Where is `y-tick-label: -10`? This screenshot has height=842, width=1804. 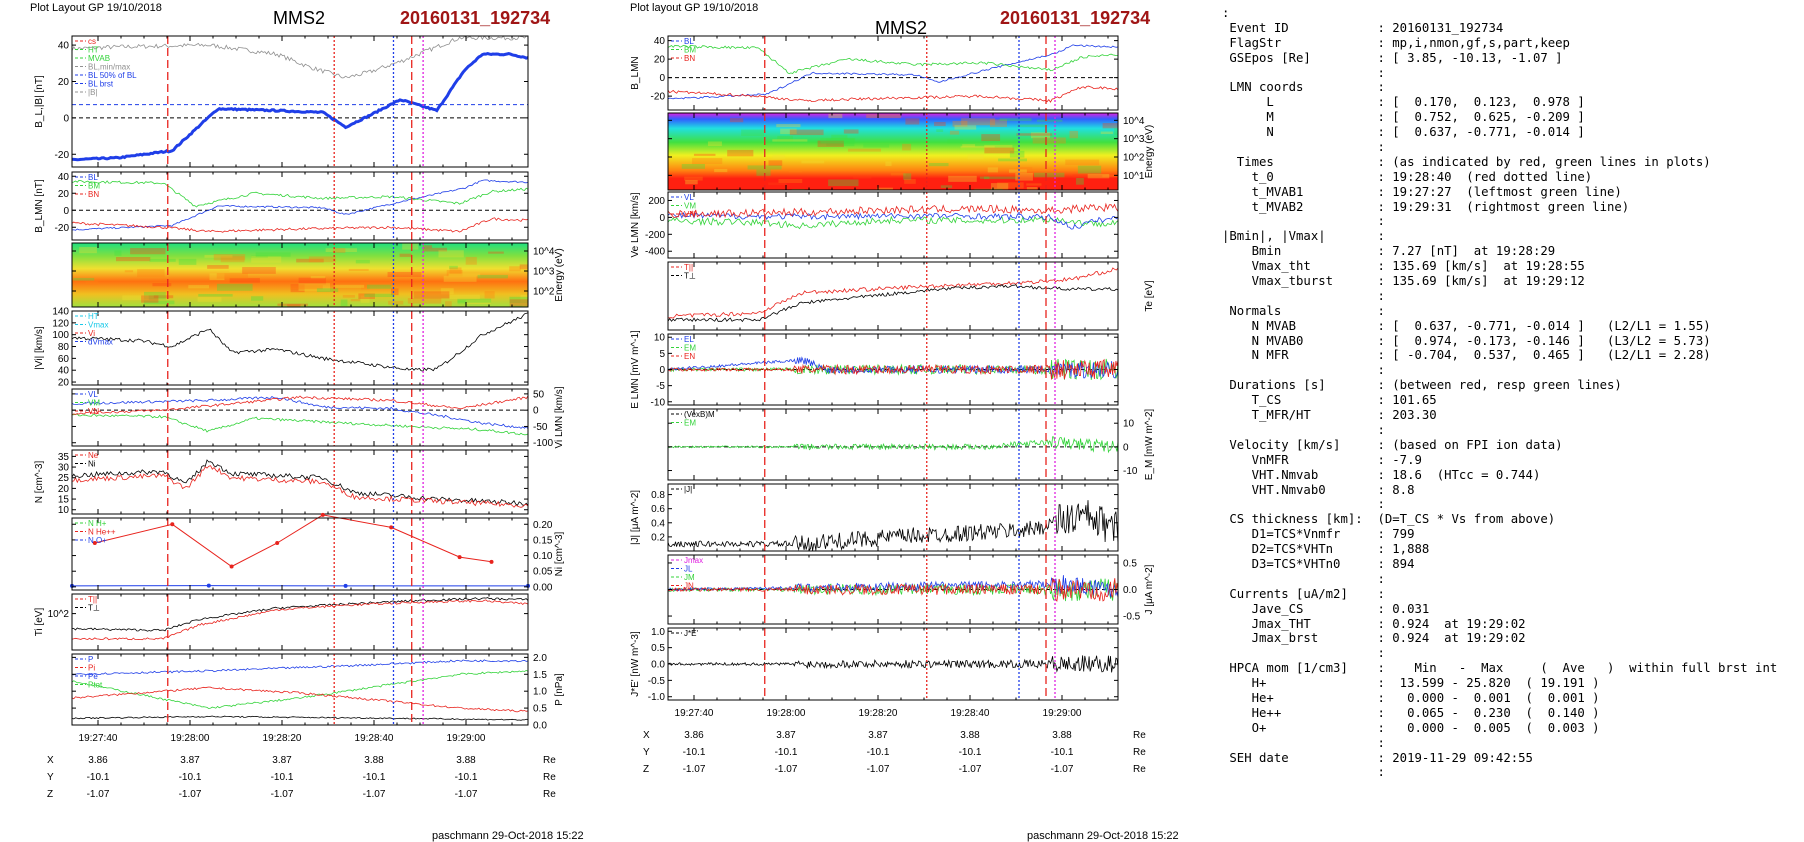 y-tick-label: -10 is located at coordinates (658, 402).